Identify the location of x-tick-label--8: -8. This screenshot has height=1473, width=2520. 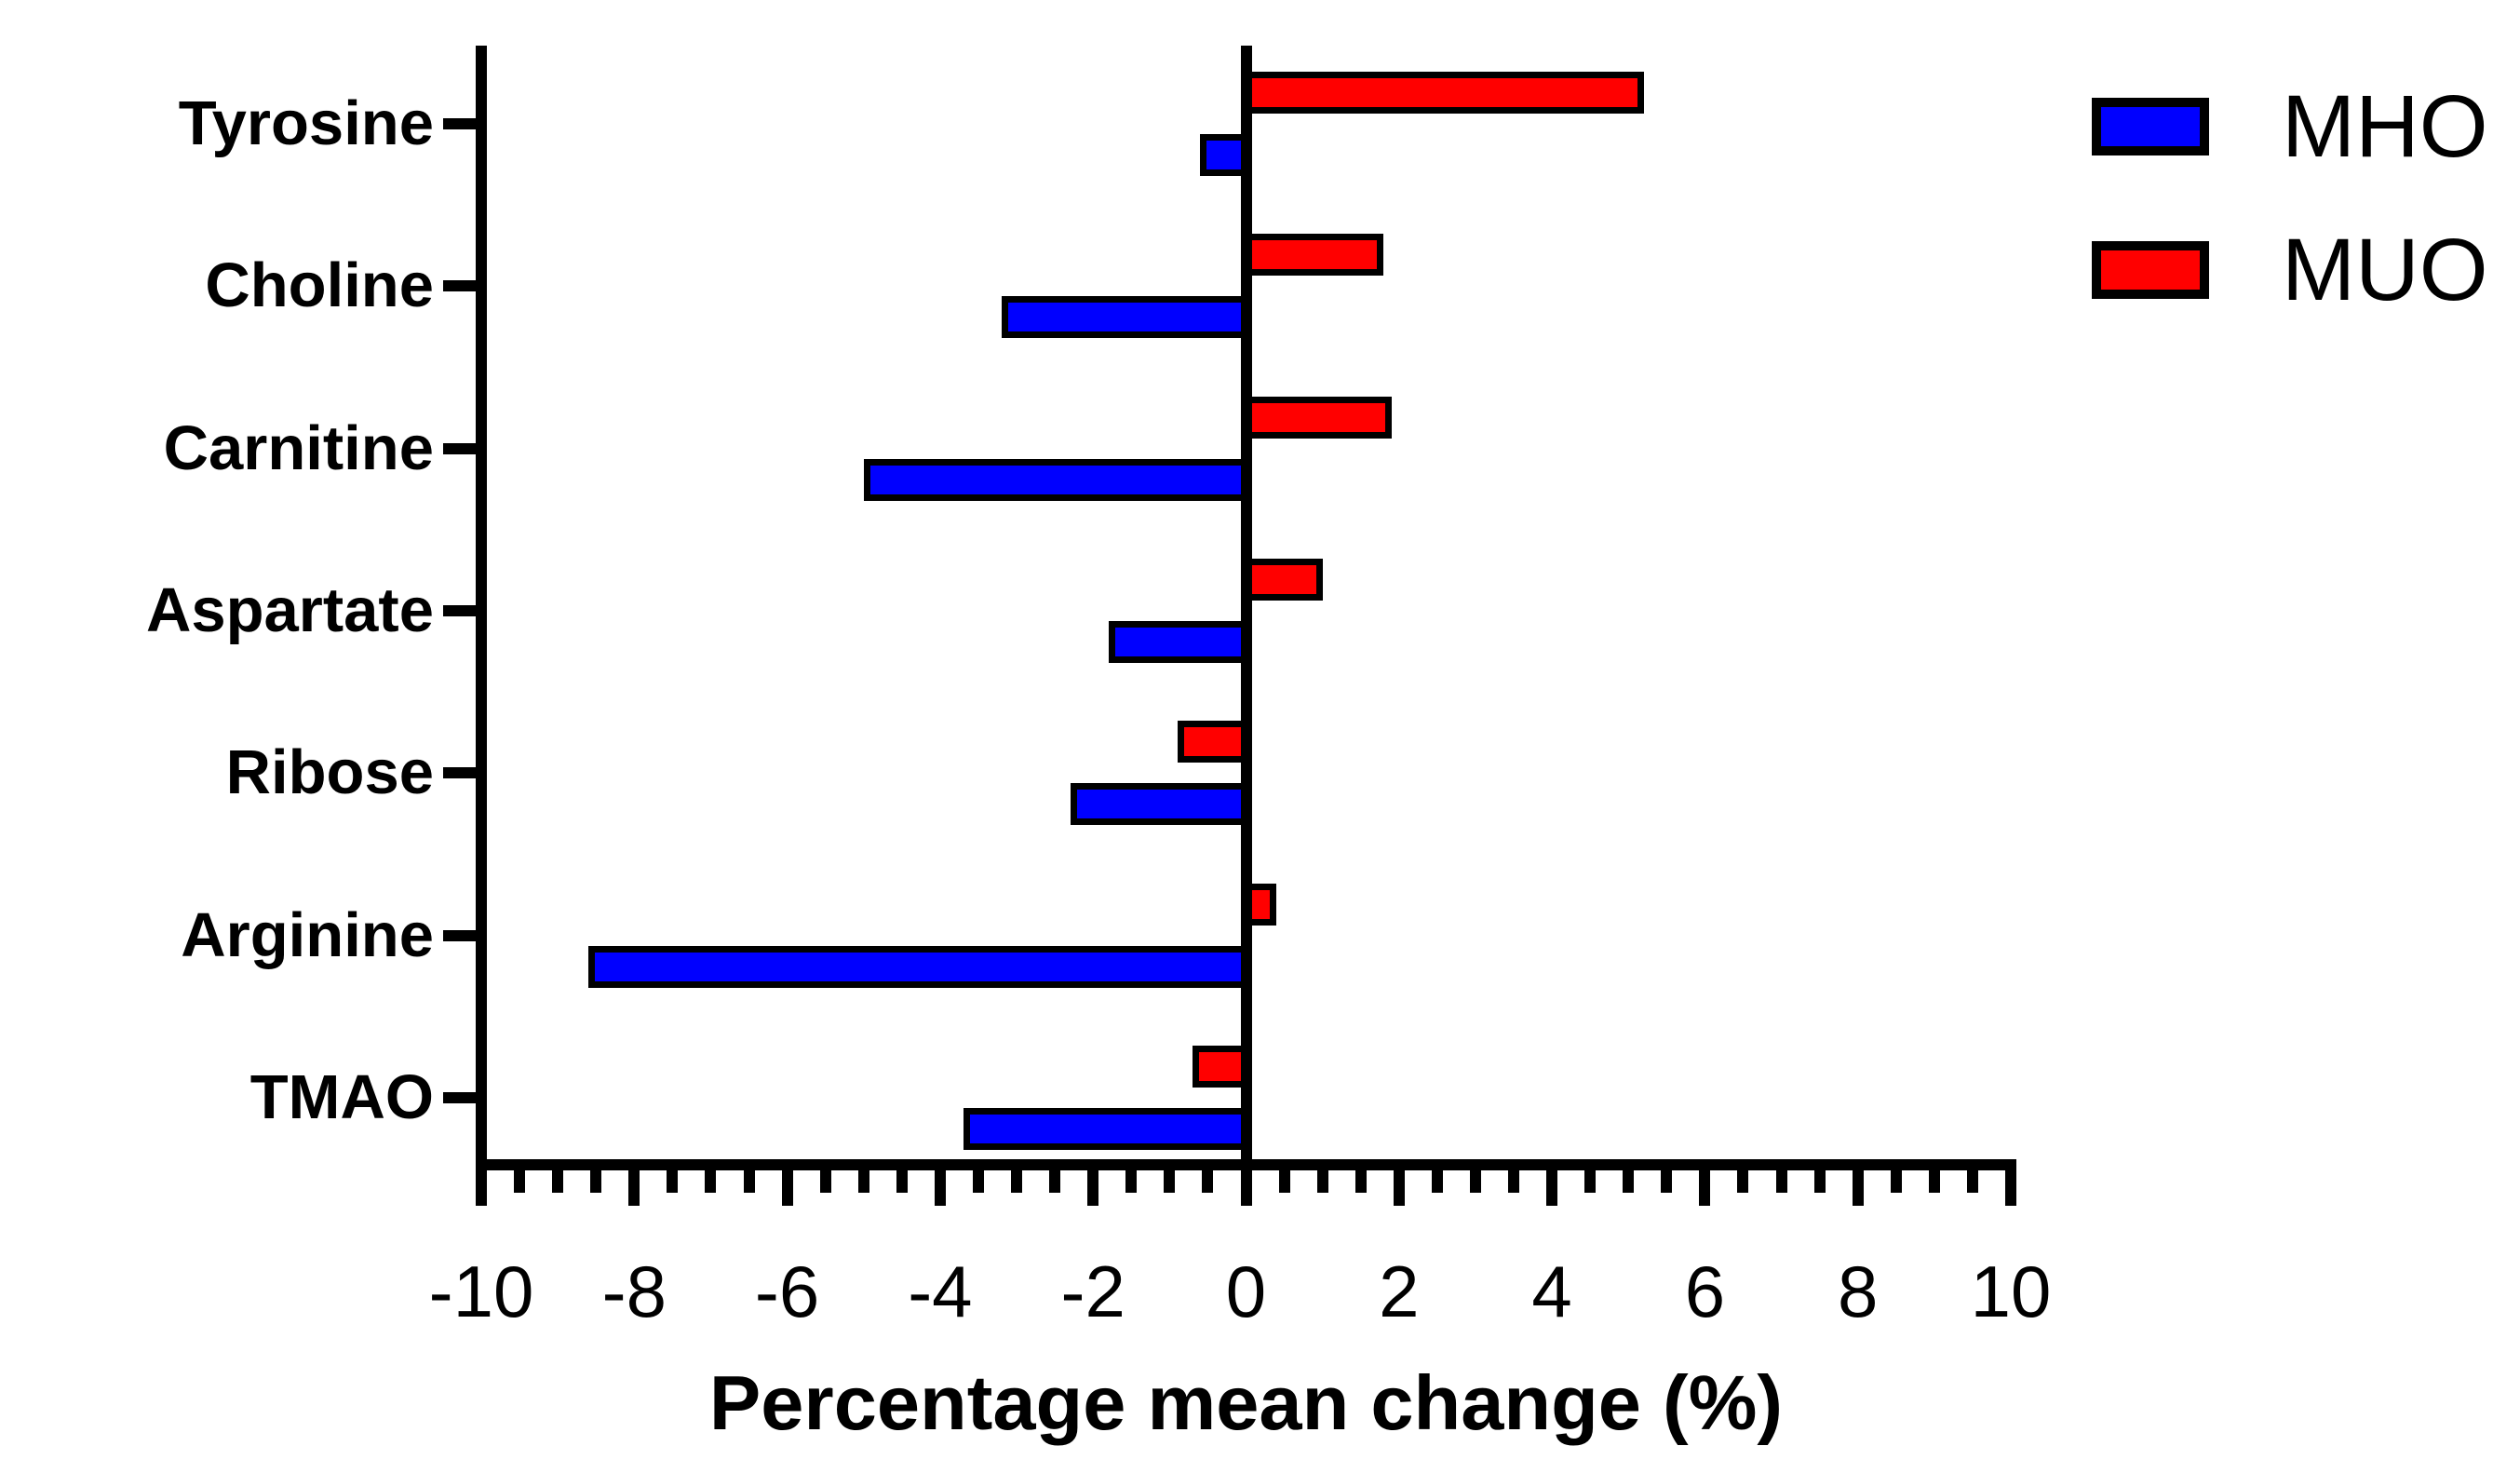
(634, 1291).